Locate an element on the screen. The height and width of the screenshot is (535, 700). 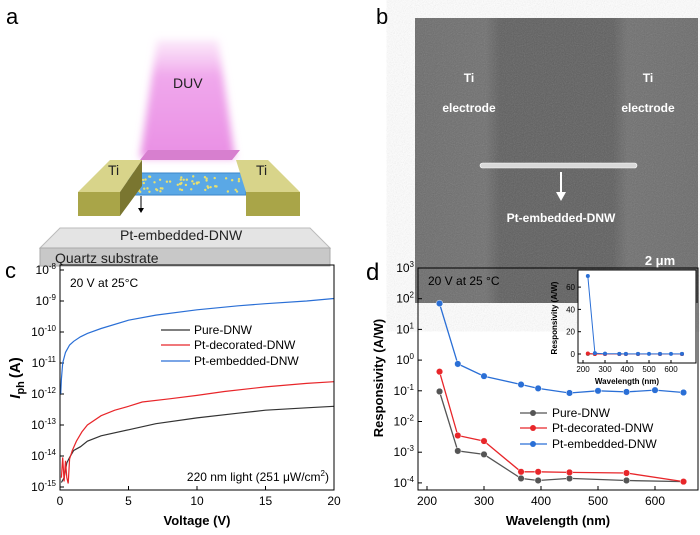
x-tick-label: 20 is located at coordinates (334, 501).